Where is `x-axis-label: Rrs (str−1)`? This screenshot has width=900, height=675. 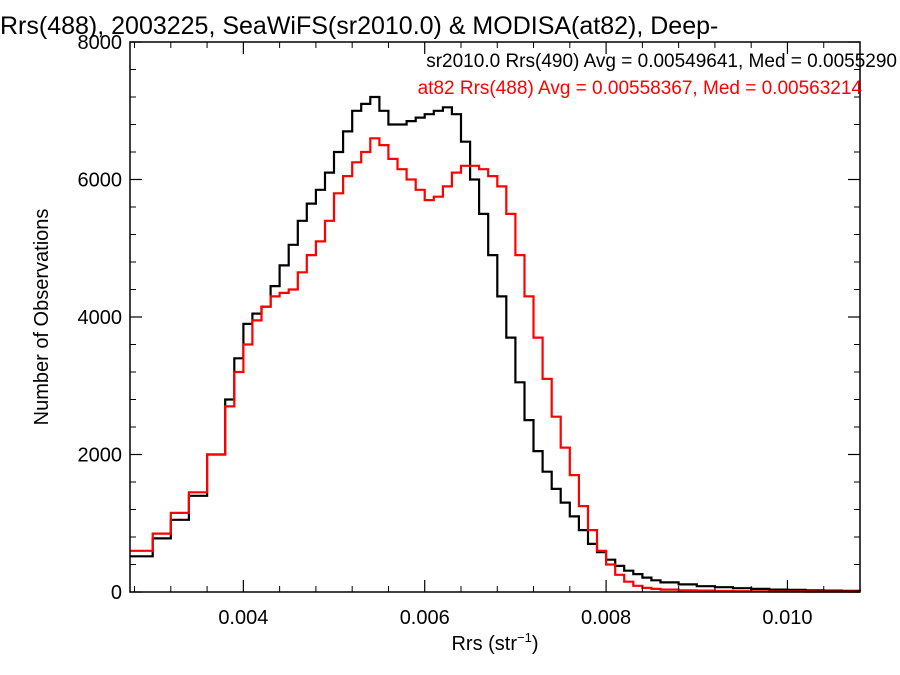 x-axis-label: Rrs (str−1) is located at coordinates (494, 642).